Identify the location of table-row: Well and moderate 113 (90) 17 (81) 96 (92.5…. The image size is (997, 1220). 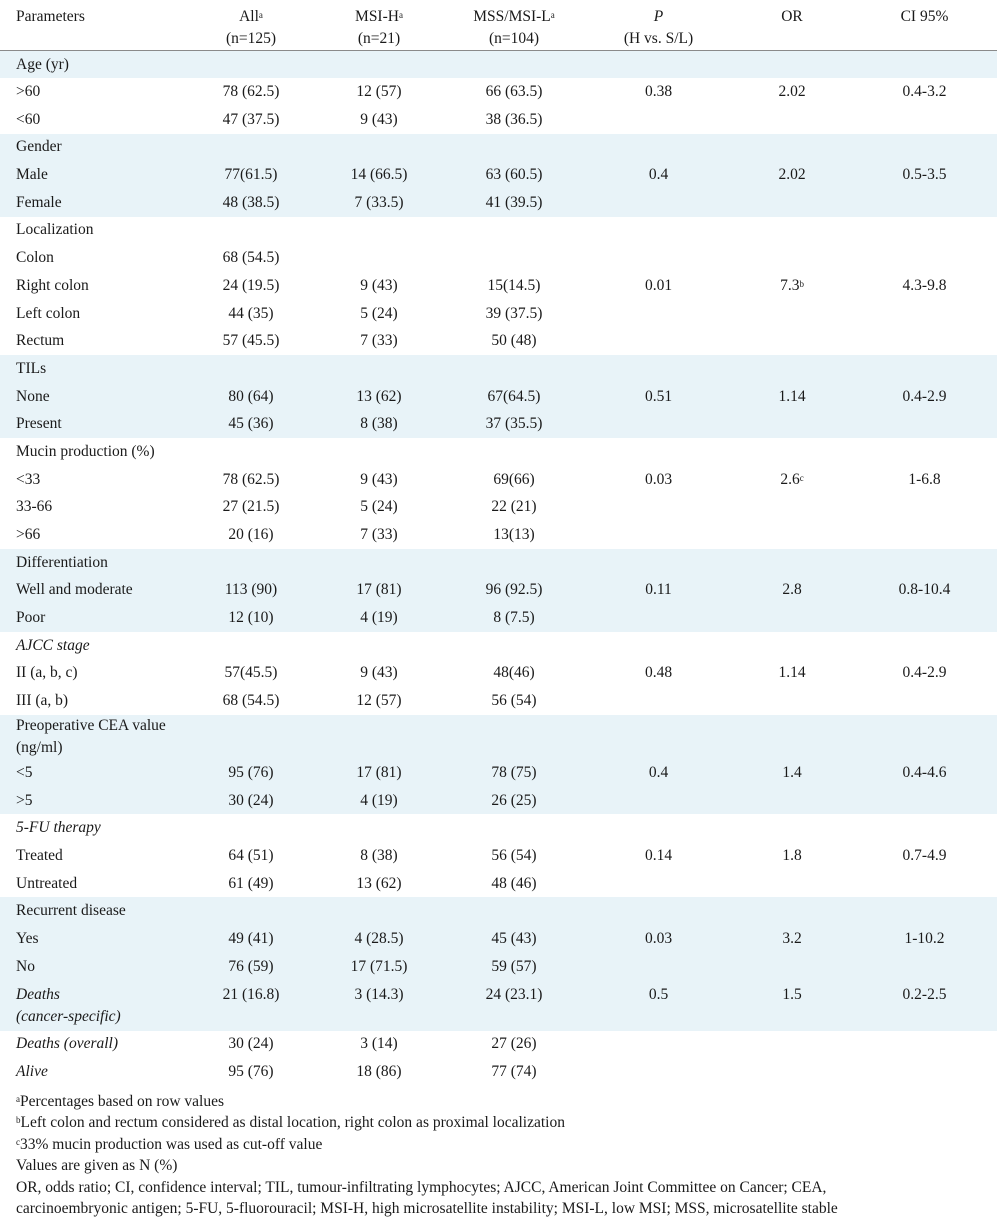
(498, 590).